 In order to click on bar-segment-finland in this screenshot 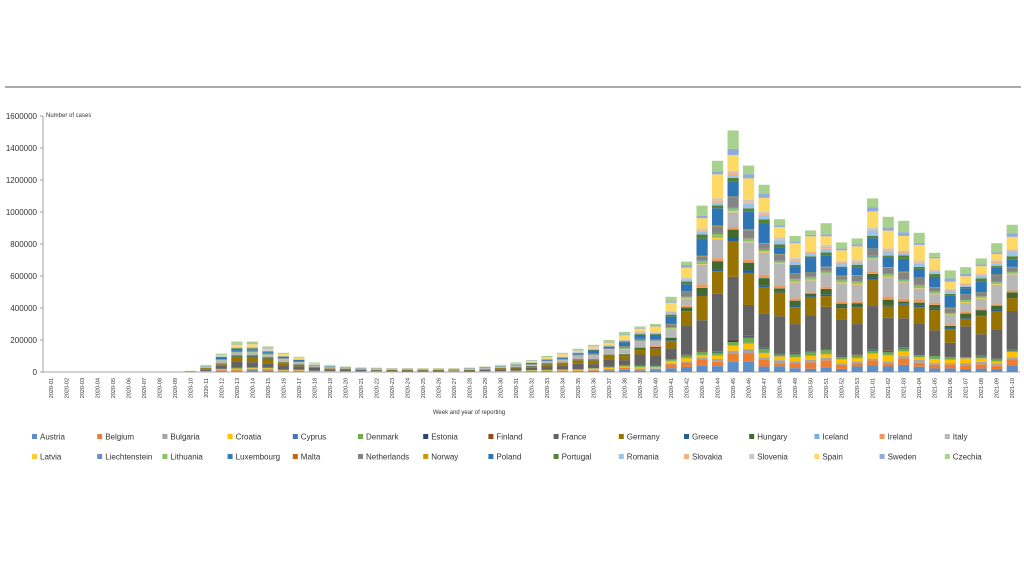, I will do `click(904, 347)`.